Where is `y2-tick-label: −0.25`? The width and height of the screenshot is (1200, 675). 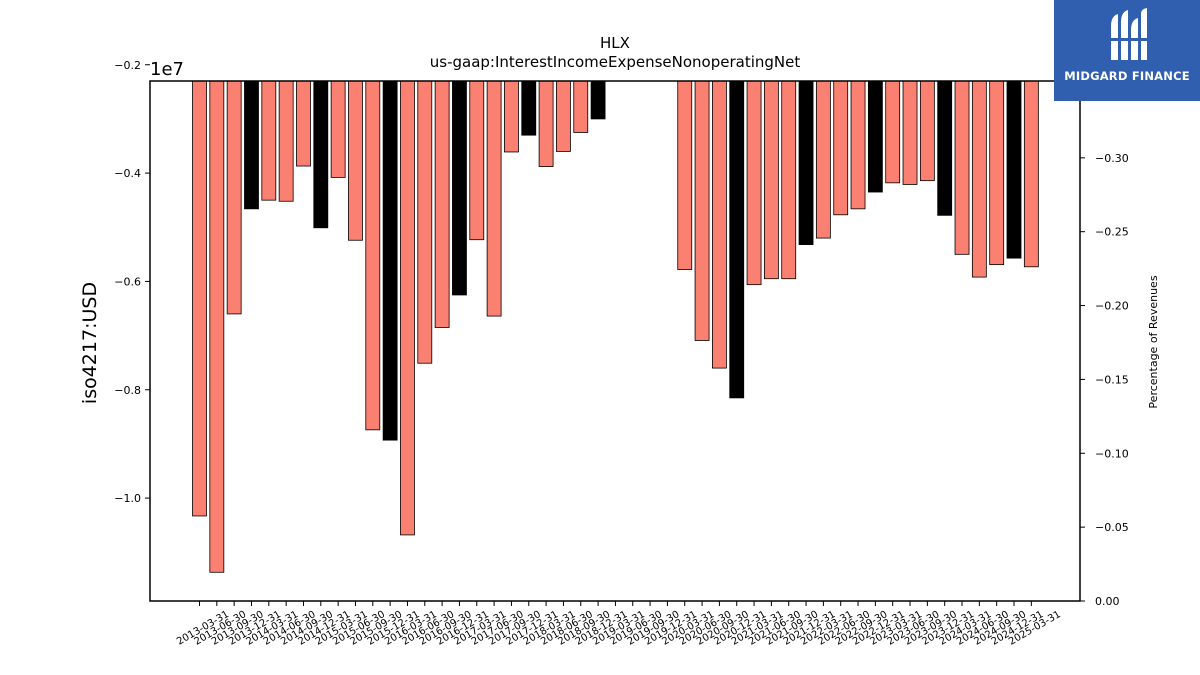 y2-tick-label: −0.25 is located at coordinates (1112, 232).